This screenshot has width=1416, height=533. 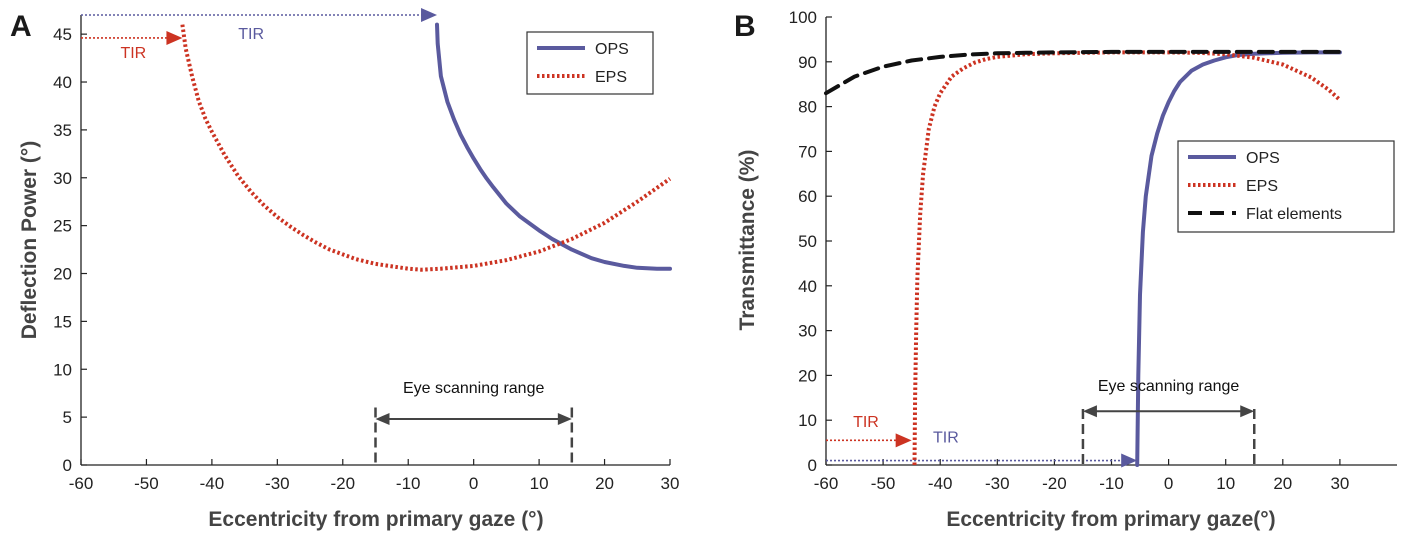 What do you see at coordinates (21, 26) in the screenshot?
I see `panel-letter: A` at bounding box center [21, 26].